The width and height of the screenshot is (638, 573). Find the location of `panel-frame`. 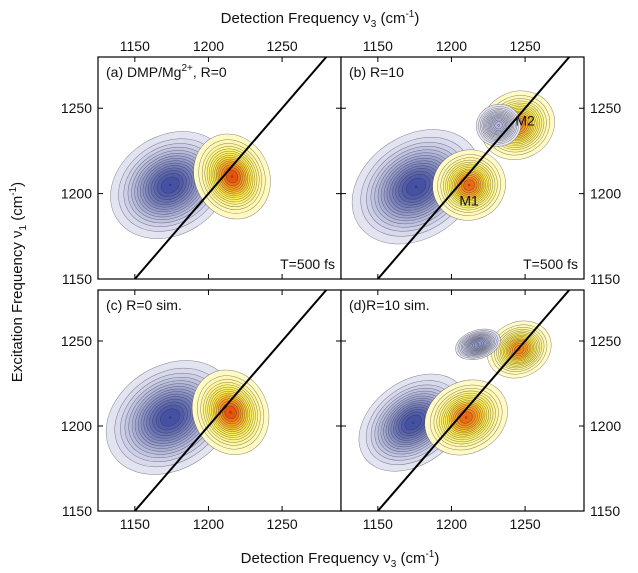

panel-frame is located at coordinates (462, 400).